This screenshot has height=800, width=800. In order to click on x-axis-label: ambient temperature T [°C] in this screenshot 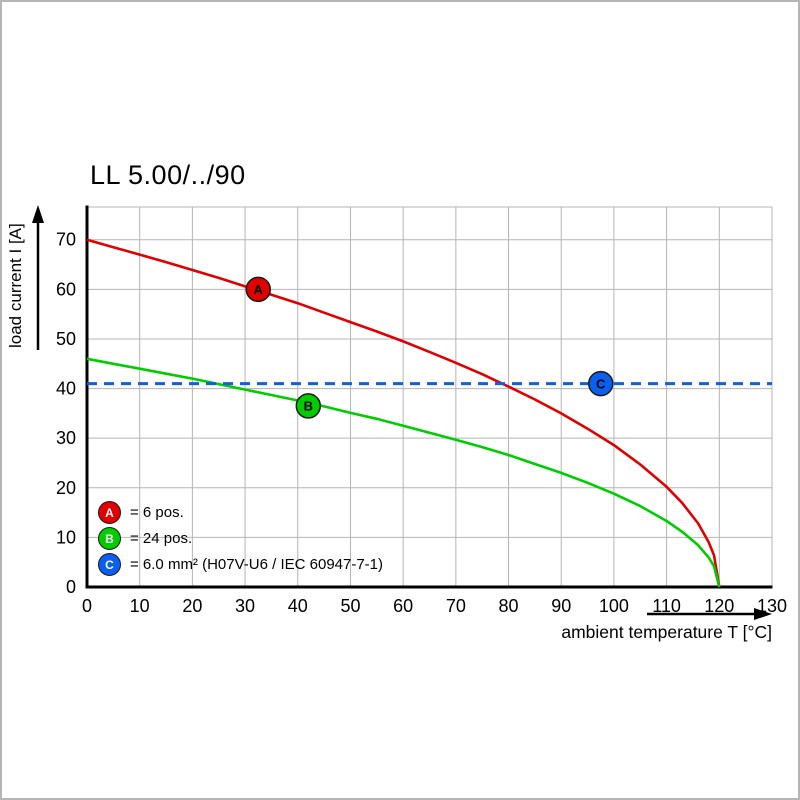, I will do `click(666, 632)`.